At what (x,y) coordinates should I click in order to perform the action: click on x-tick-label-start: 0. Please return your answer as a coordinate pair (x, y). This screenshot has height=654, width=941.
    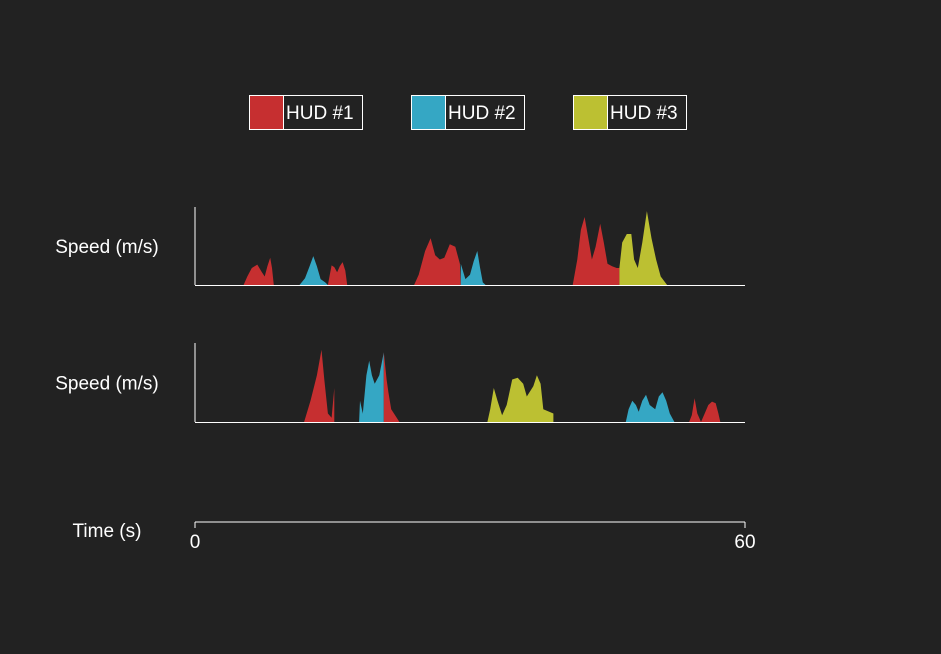
    Looking at the image, I should click on (195, 542).